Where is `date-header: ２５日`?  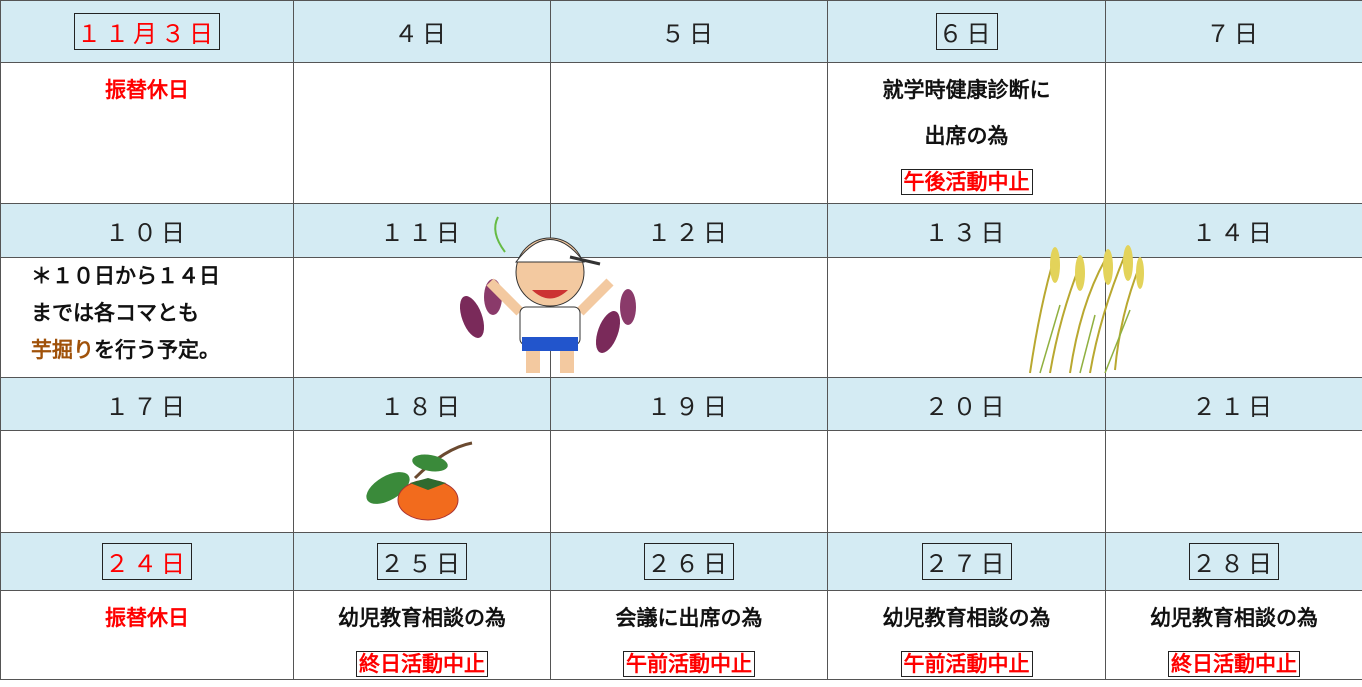
date-header: ２５日 is located at coordinates (422, 561).